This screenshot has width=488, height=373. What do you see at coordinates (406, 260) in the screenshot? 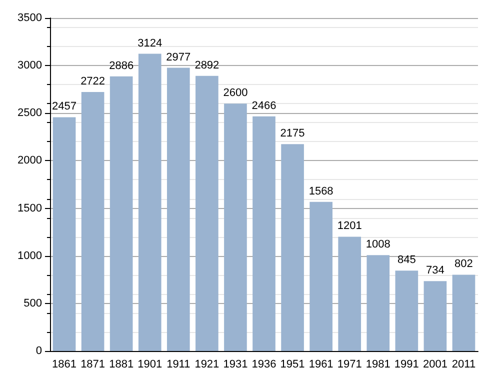
I see `data-label: 845` at bounding box center [406, 260].